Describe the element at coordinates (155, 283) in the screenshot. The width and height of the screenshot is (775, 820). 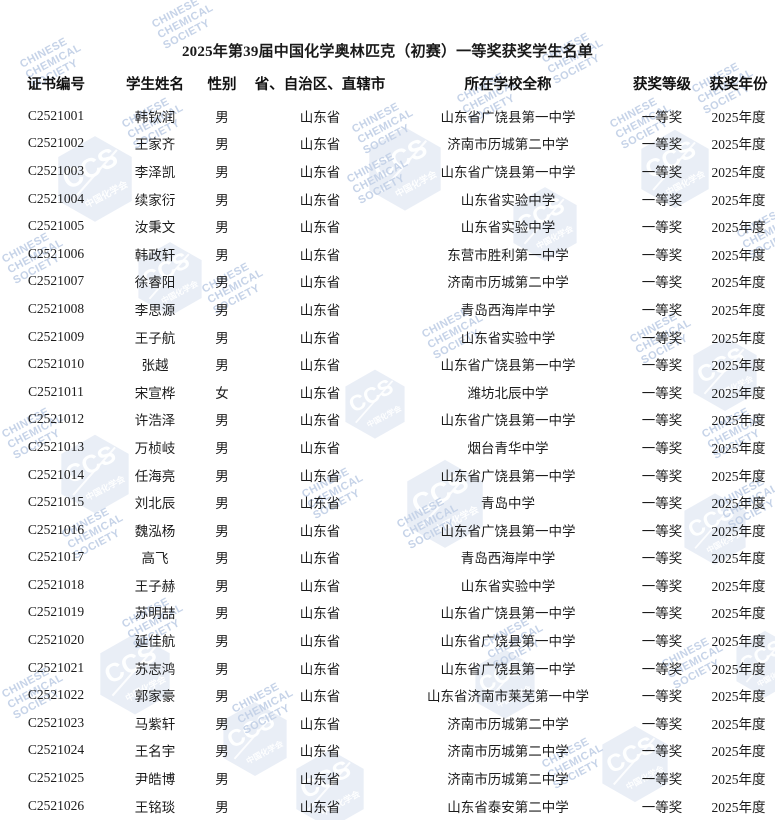
I see `cell-student-name: 徐睿阳` at that location.